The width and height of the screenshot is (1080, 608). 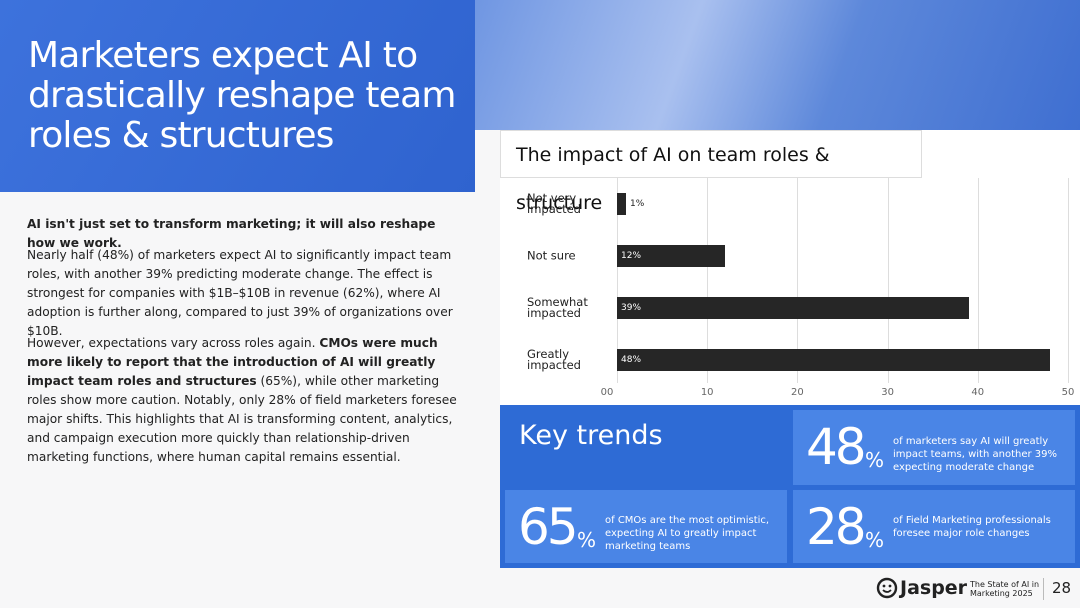 I want to click on x-tick-label: 30, so click(x=887, y=392).